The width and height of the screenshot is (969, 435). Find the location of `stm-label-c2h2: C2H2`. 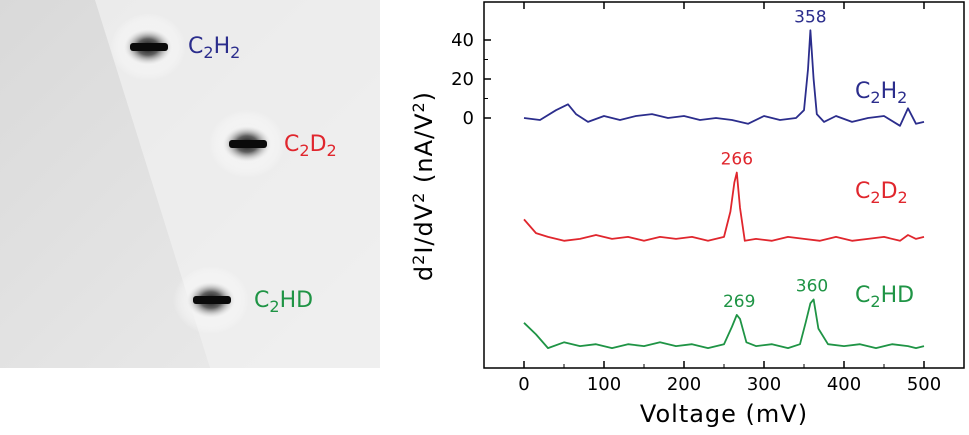

stm-label-c2h2: C2H2 is located at coordinates (214, 48).